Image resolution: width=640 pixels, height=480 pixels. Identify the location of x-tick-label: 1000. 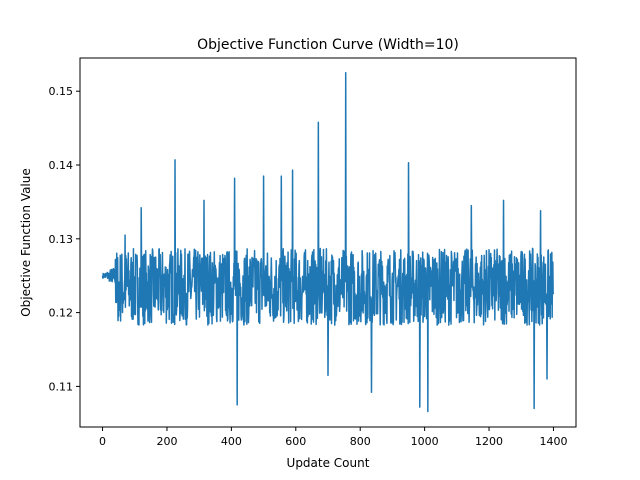
(425, 441).